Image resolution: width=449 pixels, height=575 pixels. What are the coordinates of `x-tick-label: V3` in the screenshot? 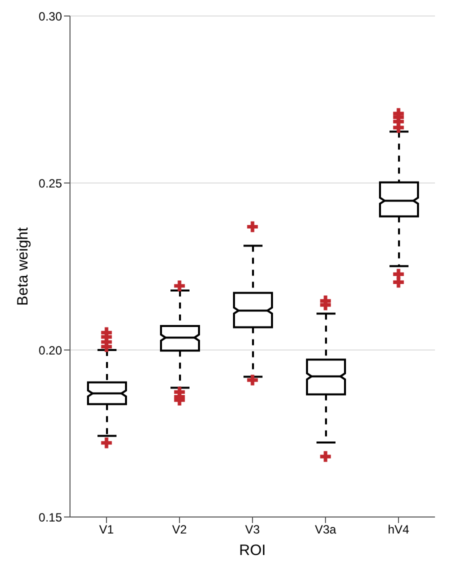 It's located at (252, 529).